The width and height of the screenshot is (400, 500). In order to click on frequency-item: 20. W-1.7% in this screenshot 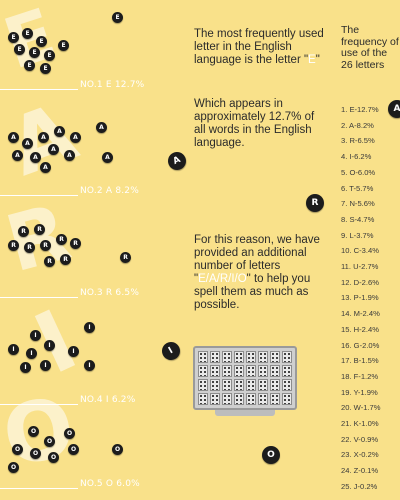, I will do `click(361, 408)`.